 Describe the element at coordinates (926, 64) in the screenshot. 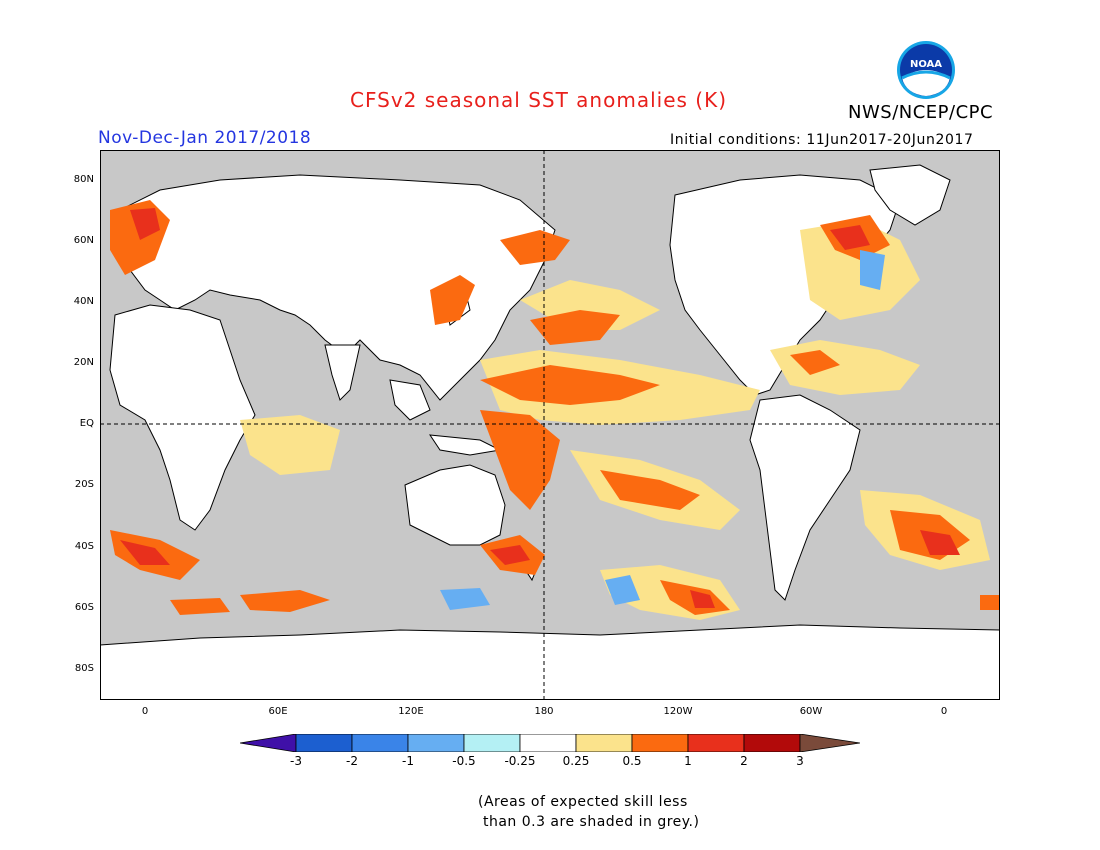

I see `logo-text: NOAA` at that location.